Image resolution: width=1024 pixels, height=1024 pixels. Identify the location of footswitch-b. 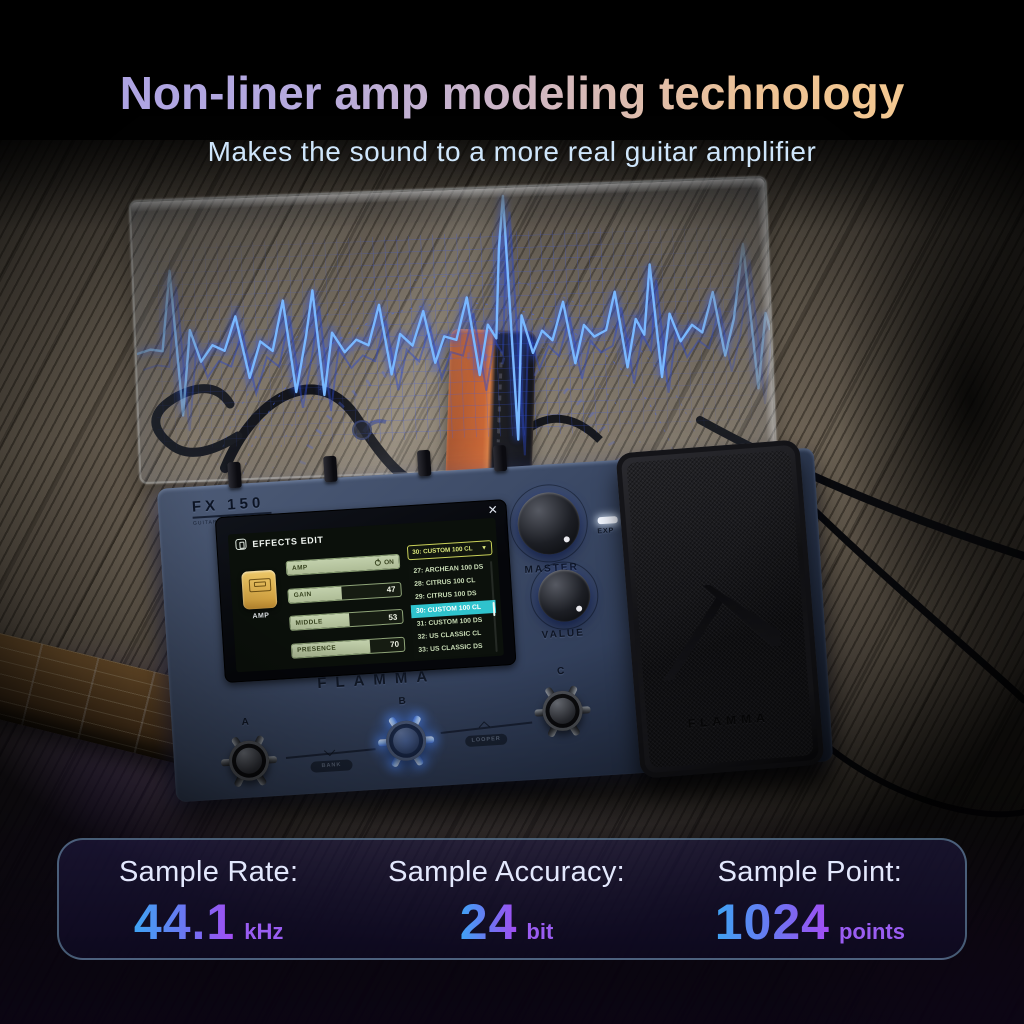
(406, 741).